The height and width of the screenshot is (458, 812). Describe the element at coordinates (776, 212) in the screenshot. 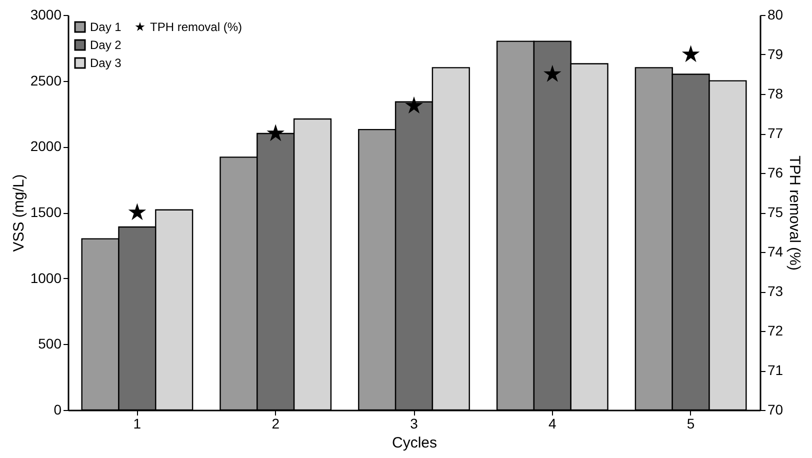

I see `y2-tick-label: 75` at that location.